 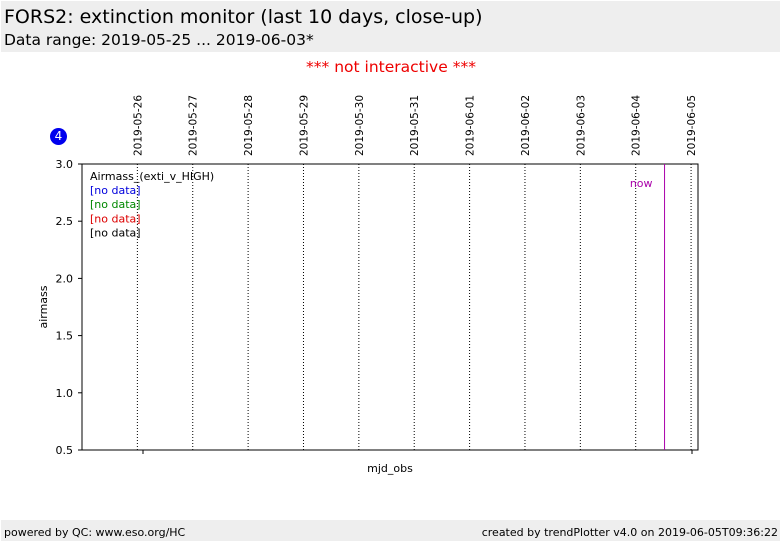 What do you see at coordinates (65, 278) in the screenshot?
I see `y-tick-label: 2.0` at bounding box center [65, 278].